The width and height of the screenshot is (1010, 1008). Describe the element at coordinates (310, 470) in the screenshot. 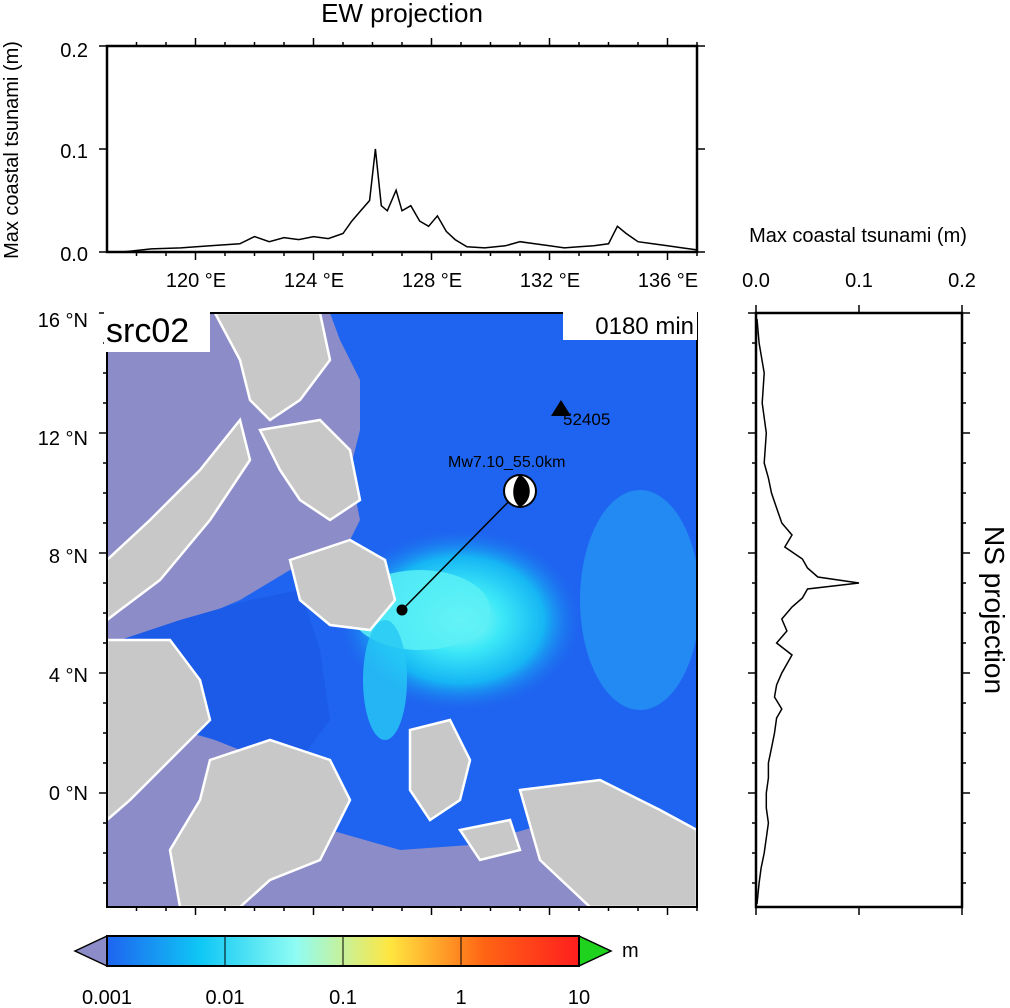

I see `land-visayas` at that location.